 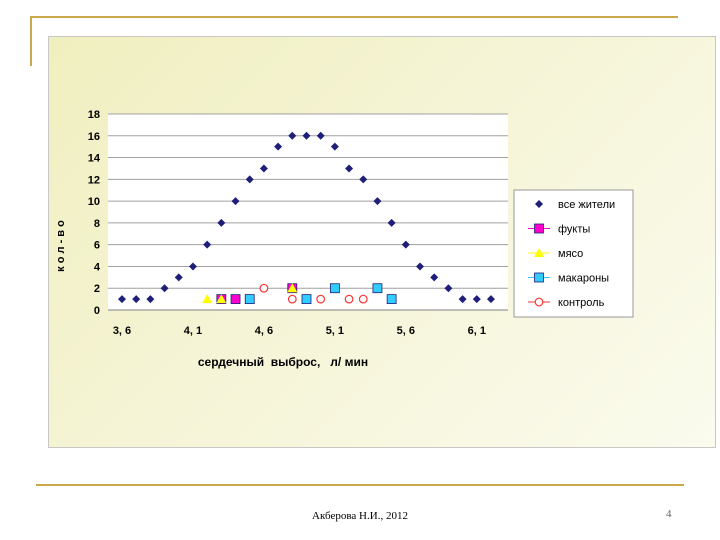 What do you see at coordinates (555, 254) in the screenshot?
I see `legend-item: мясо` at bounding box center [555, 254].